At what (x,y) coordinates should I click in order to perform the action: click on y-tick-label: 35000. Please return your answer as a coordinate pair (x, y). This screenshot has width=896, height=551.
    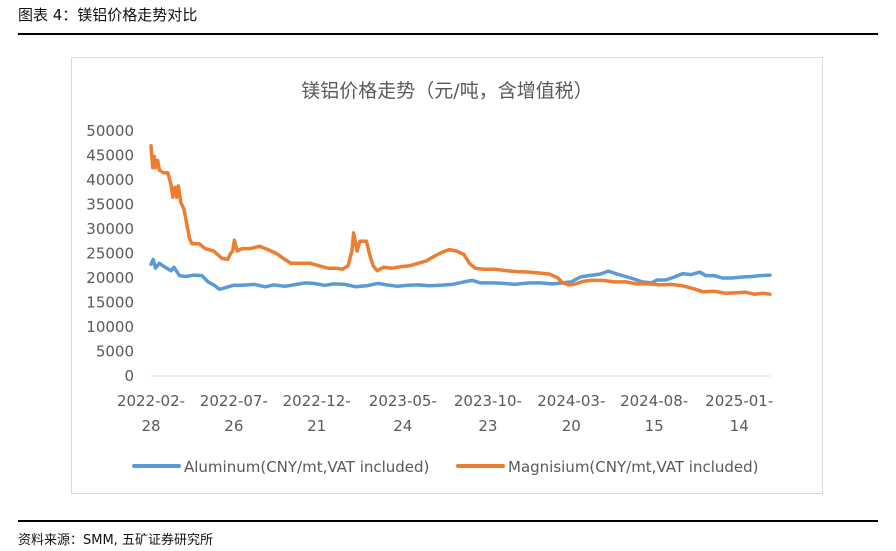
    Looking at the image, I should click on (110, 205).